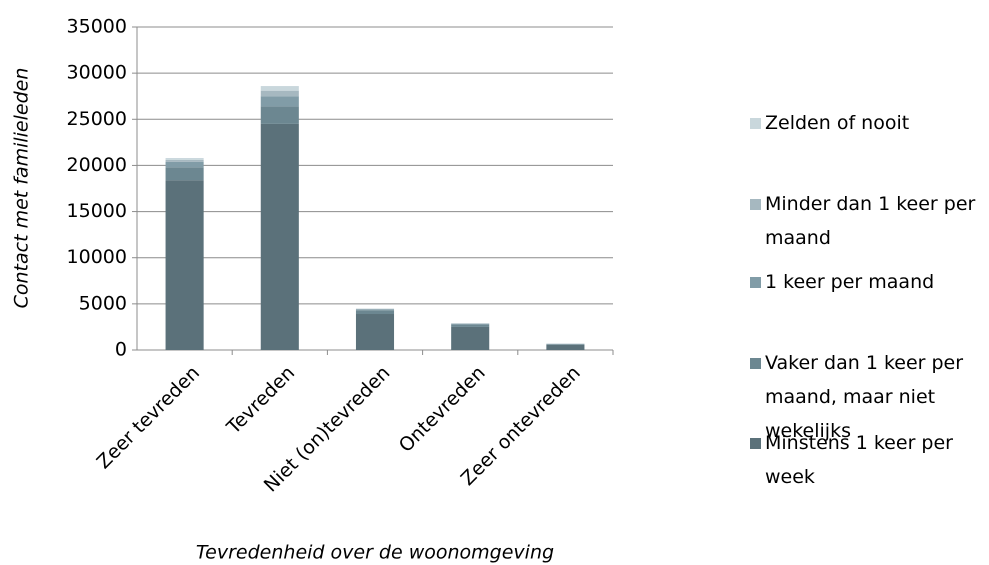 The image size is (989, 565). I want to click on legend-label: Minstens 1 keer per week, so click(859, 460).